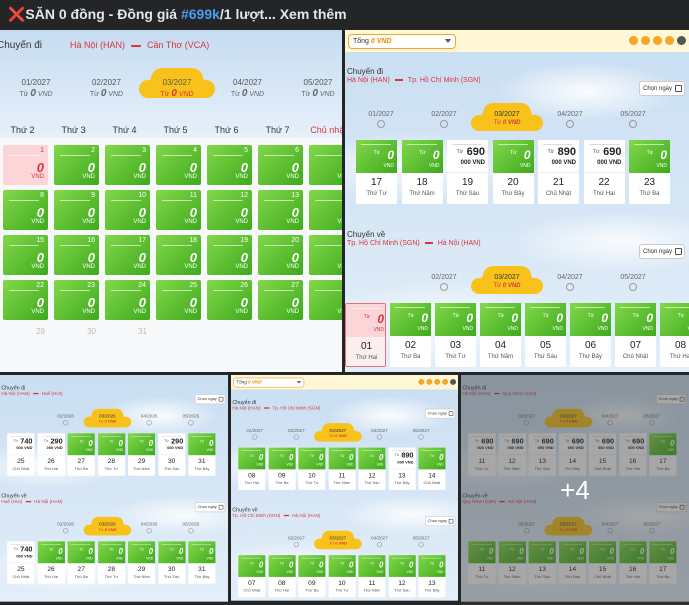 The width and height of the screenshot is (689, 605). Describe the element at coordinates (229, 165) in the screenshot. I see `day-cell: 5 0 VND` at that location.